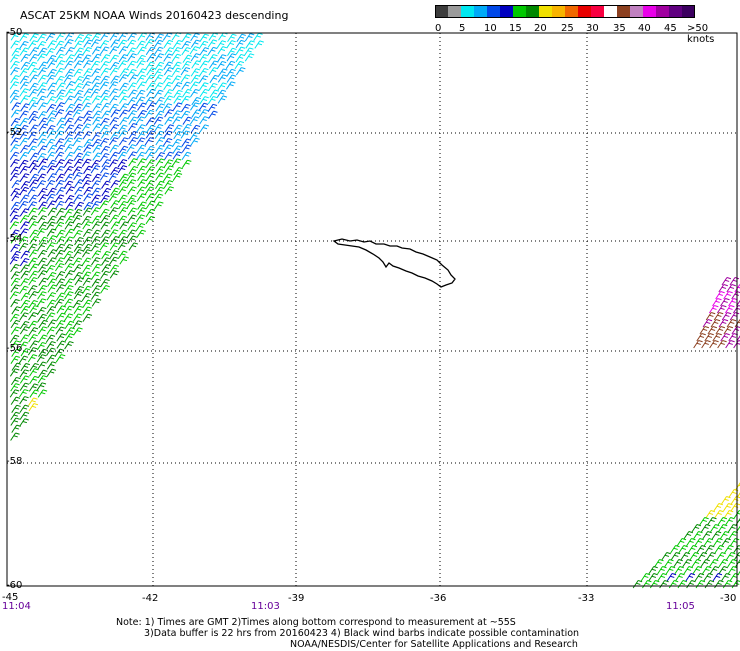 This screenshot has width=740, height=651. I want to click on legend-label: 5, so click(462, 28).